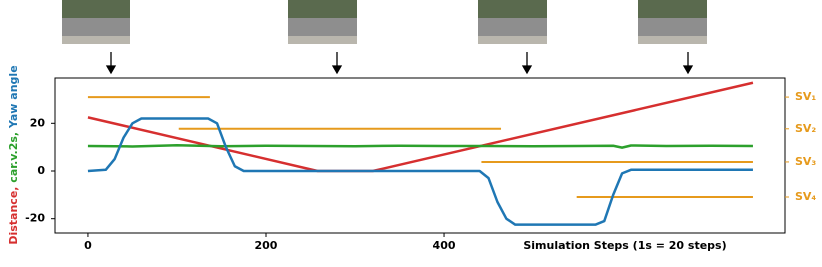  Describe the element at coordinates (13, 98) in the screenshot. I see `y-label-part: Yaw angle` at that location.